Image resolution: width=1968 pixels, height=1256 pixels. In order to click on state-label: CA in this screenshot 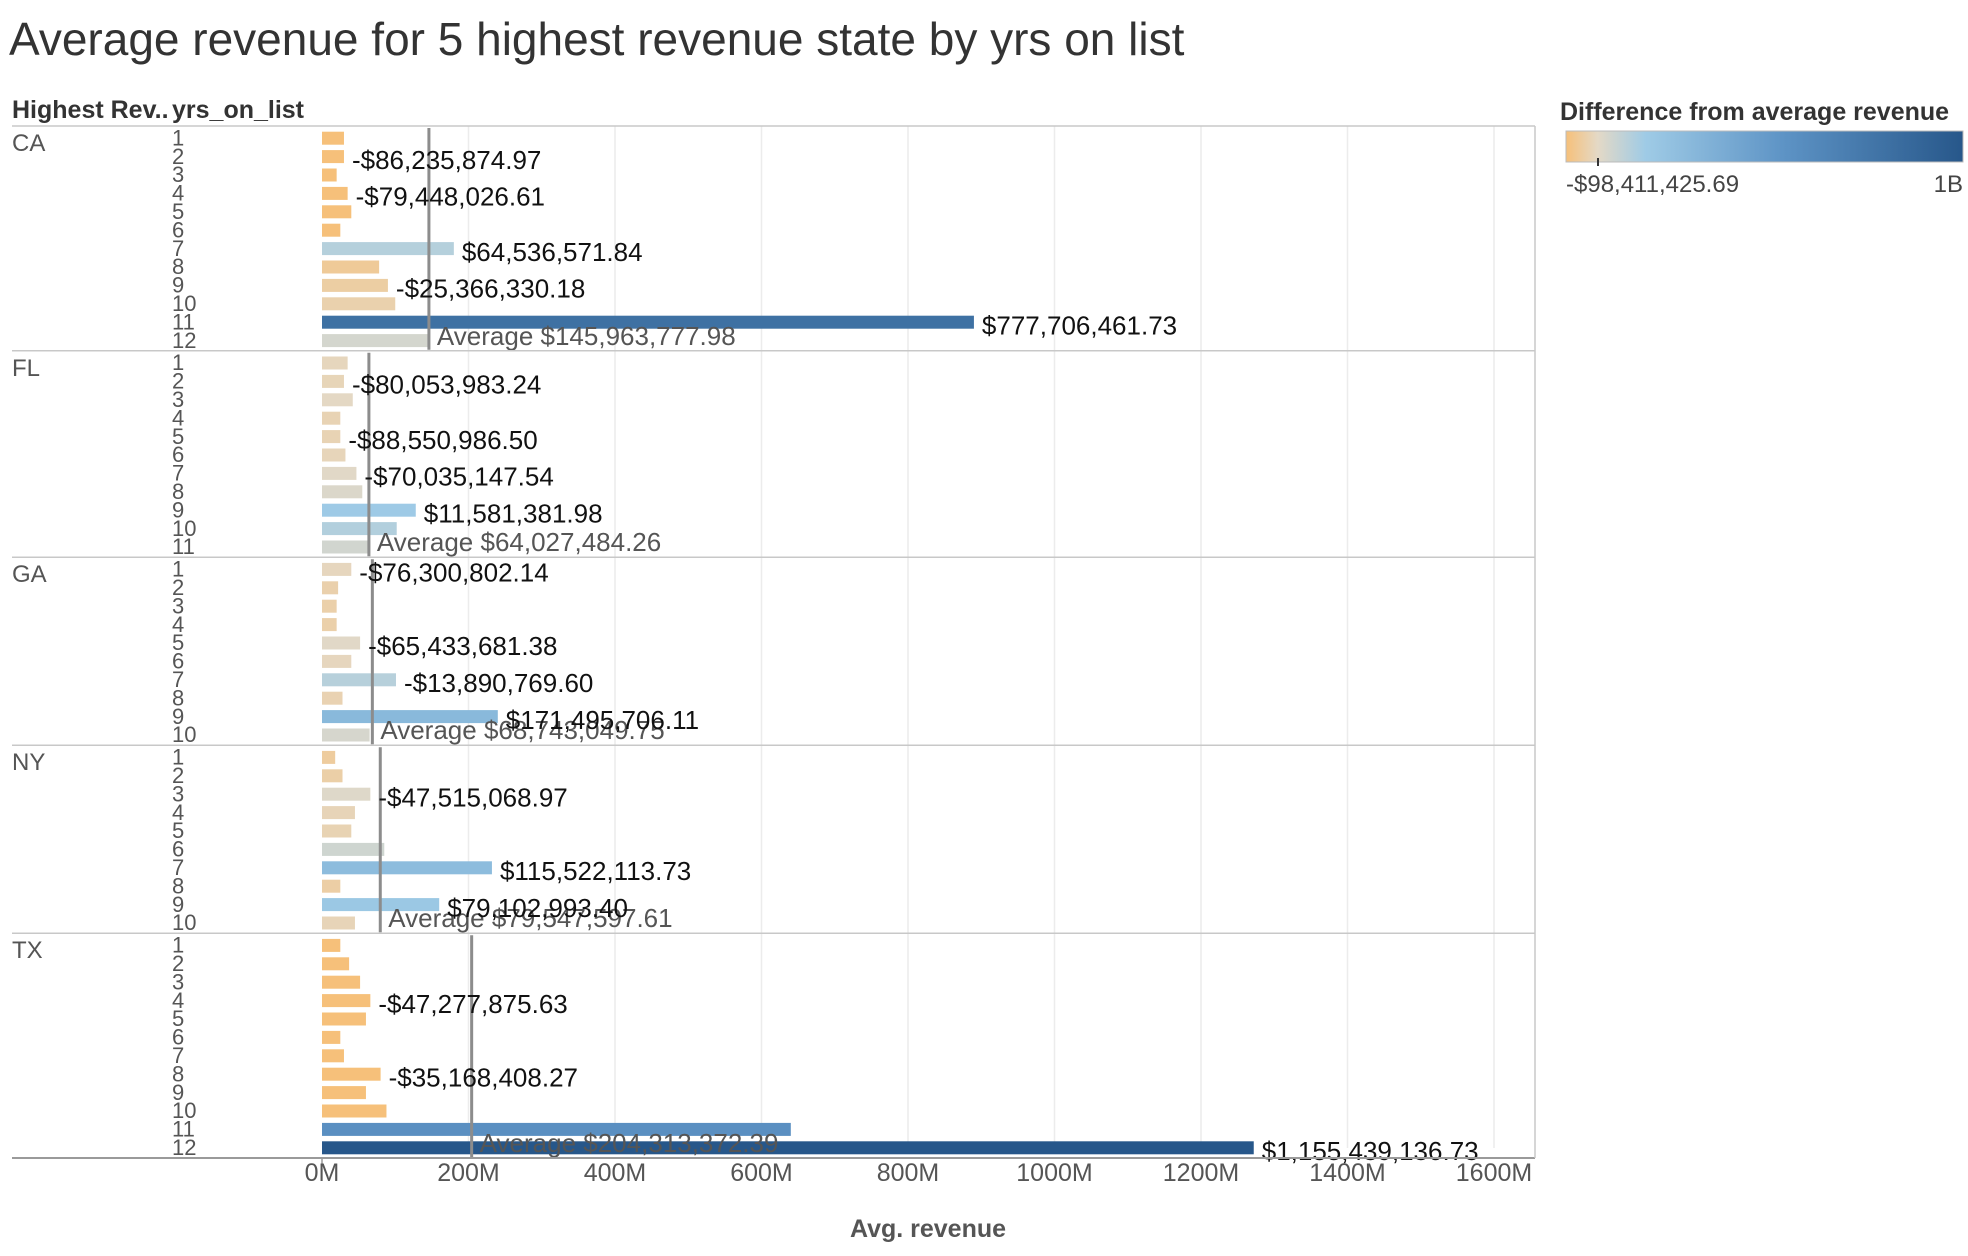, I will do `click(28, 143)`.